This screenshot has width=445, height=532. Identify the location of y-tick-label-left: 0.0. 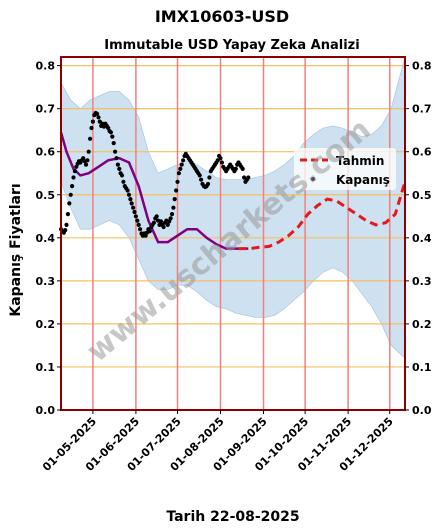
(46, 410).